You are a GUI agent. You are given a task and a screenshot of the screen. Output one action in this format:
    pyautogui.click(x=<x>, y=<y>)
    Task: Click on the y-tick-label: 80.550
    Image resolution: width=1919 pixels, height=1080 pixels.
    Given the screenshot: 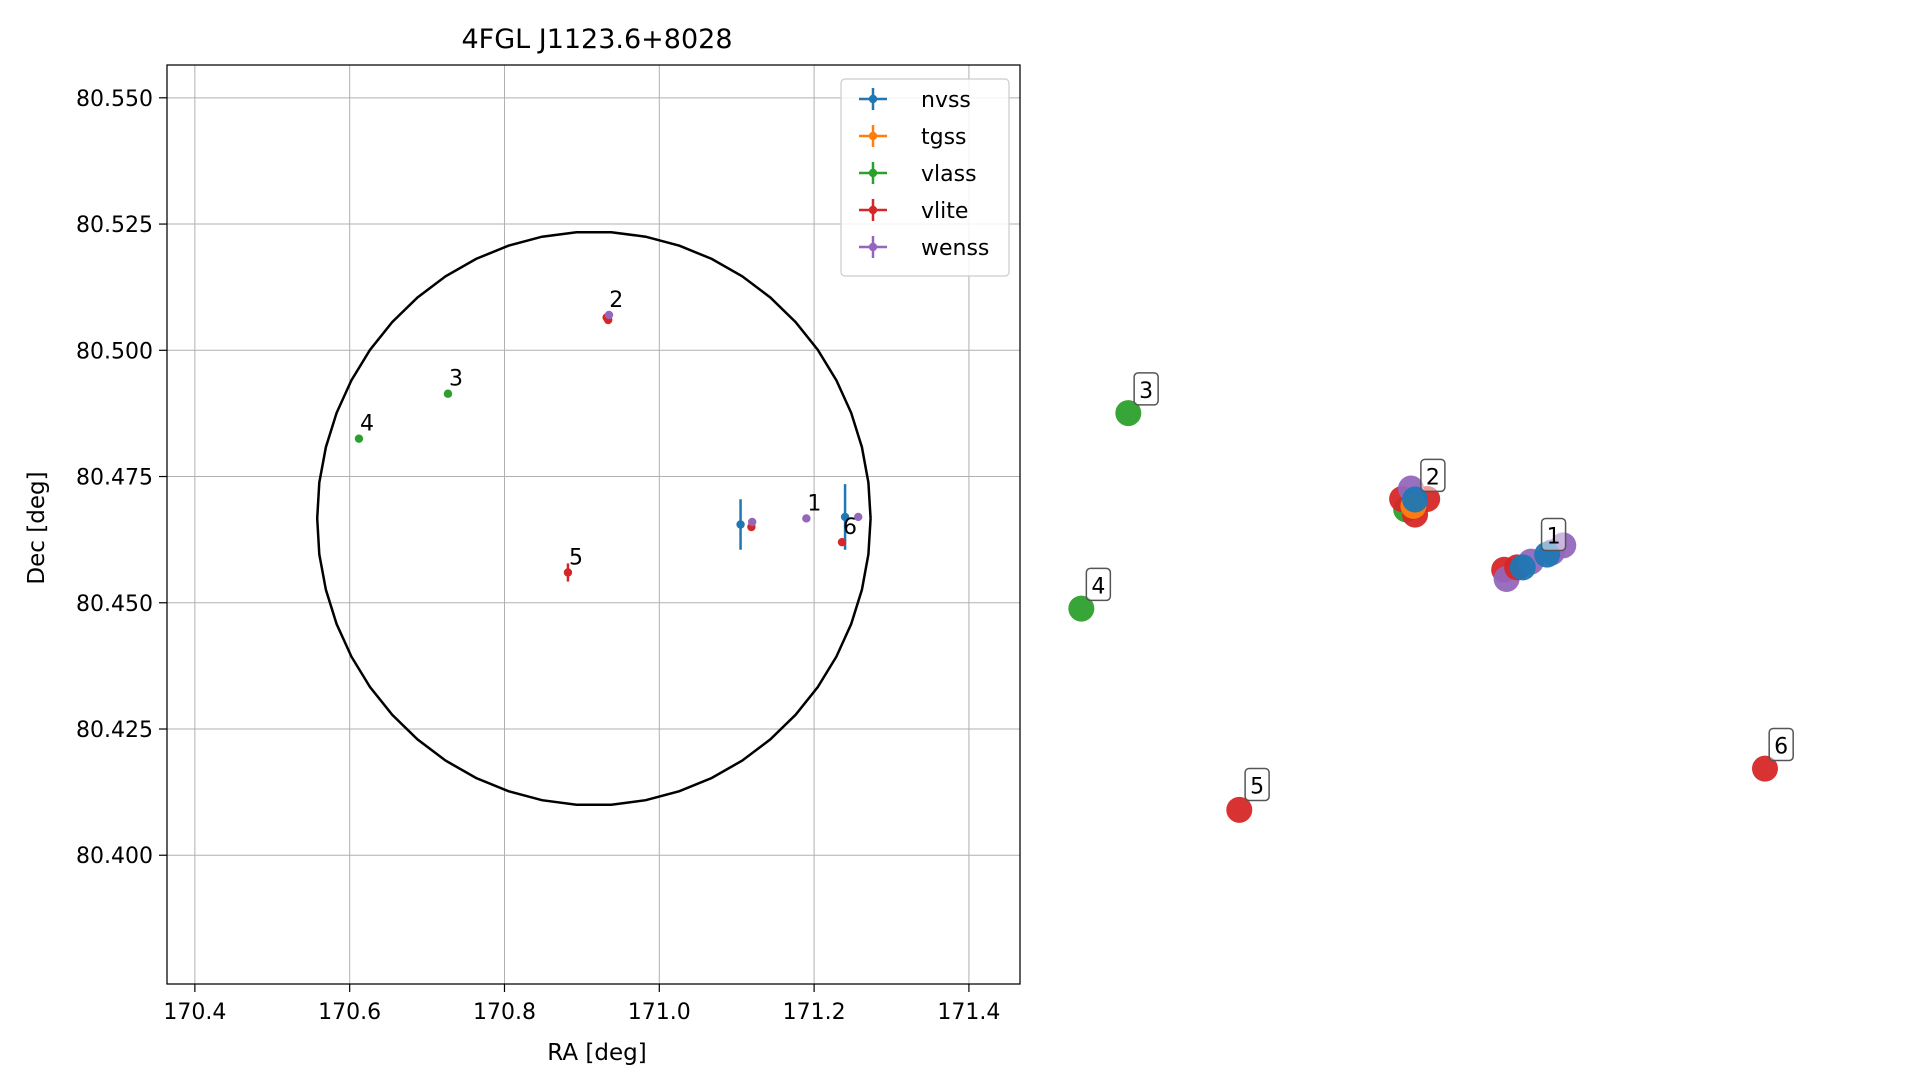 What is the action you would take?
    pyautogui.click(x=114, y=99)
    